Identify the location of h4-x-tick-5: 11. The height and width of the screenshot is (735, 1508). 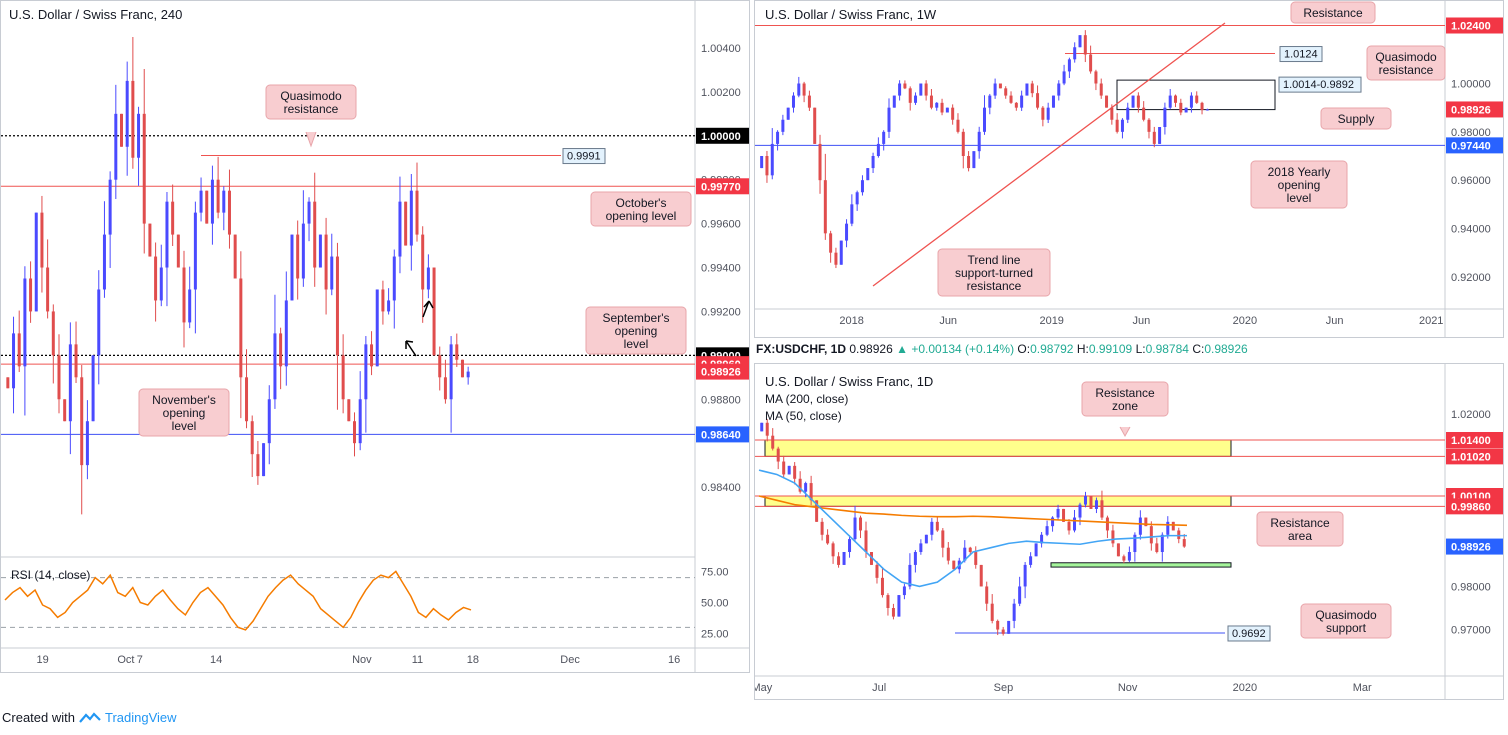
(417, 660).